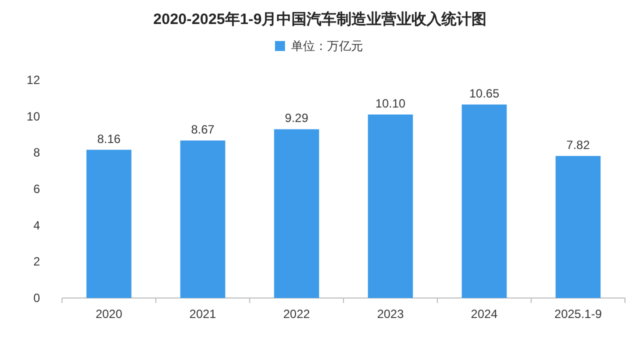 This screenshot has height=363, width=640. I want to click on x-tick-label: 2021, so click(202, 314).